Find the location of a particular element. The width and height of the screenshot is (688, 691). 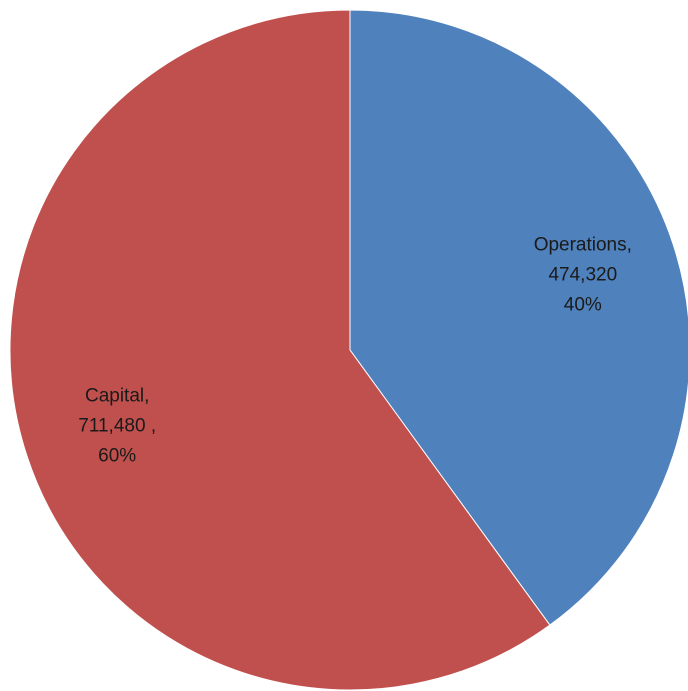

pie-label-line: Capital, is located at coordinates (117, 396).